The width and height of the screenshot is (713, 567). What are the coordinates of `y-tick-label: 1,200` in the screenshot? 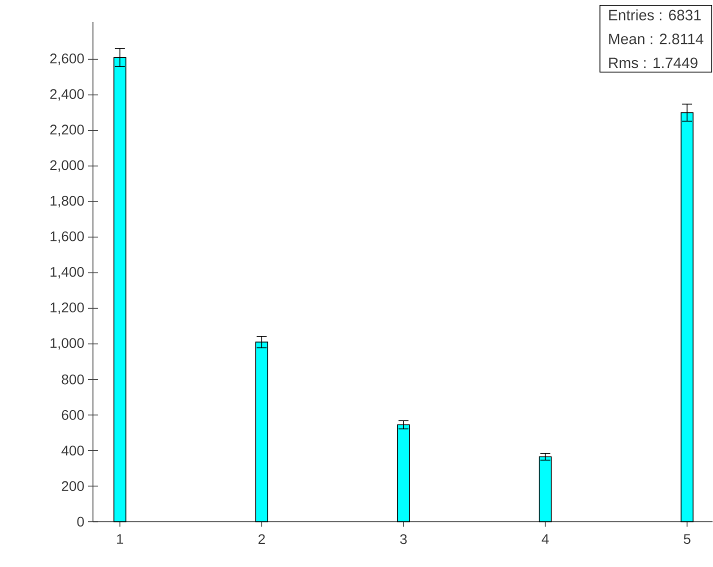 It's located at (67, 308).